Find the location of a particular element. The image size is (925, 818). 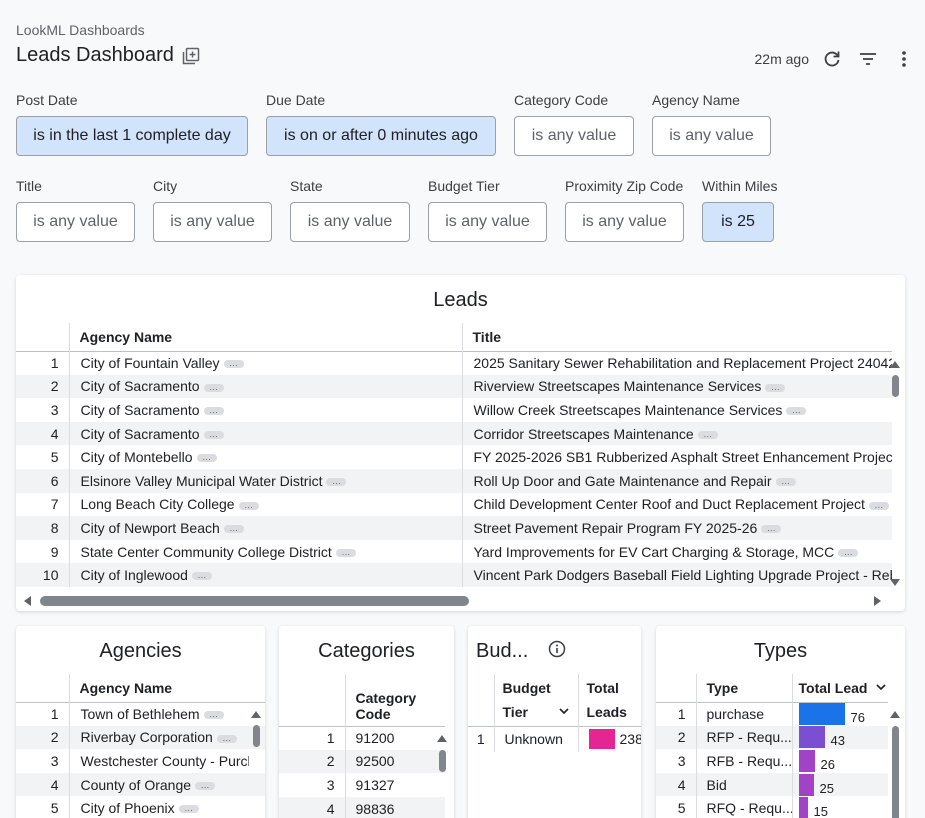

cell-category-code: 91200 is located at coordinates (395, 738).